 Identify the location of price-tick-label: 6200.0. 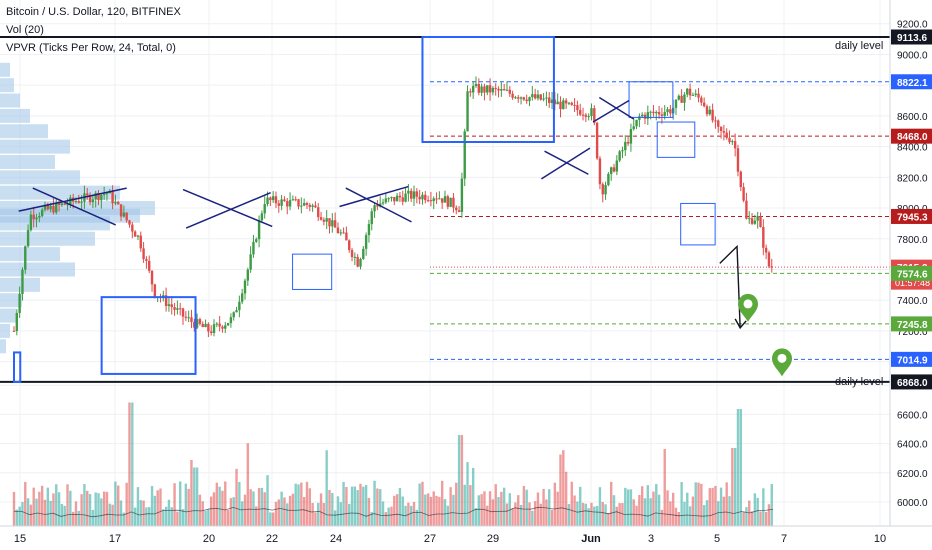
(912, 474).